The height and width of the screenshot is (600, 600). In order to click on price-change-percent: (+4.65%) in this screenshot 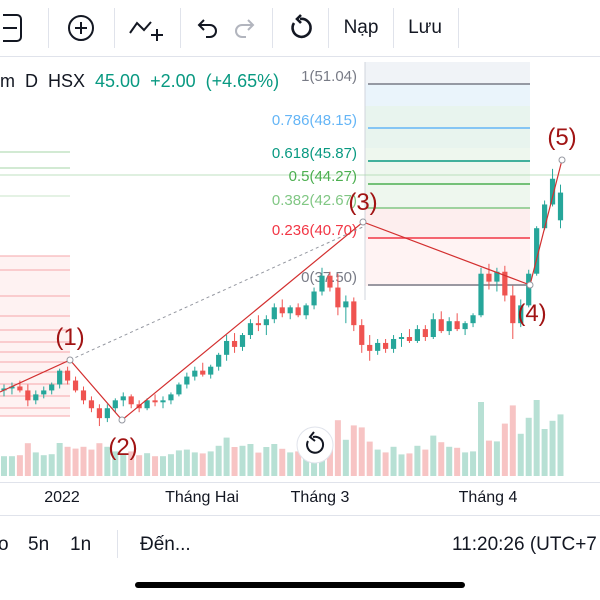, I will do `click(242, 80)`.